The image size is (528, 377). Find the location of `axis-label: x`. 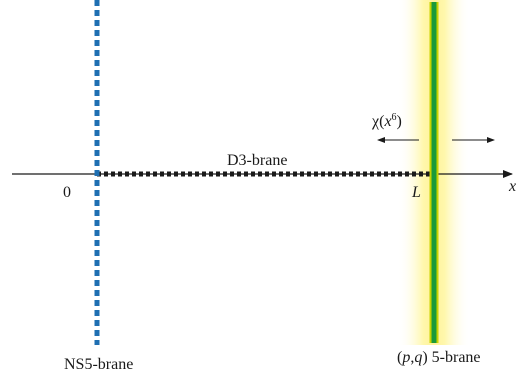

axis-label: x is located at coordinates (512, 186).